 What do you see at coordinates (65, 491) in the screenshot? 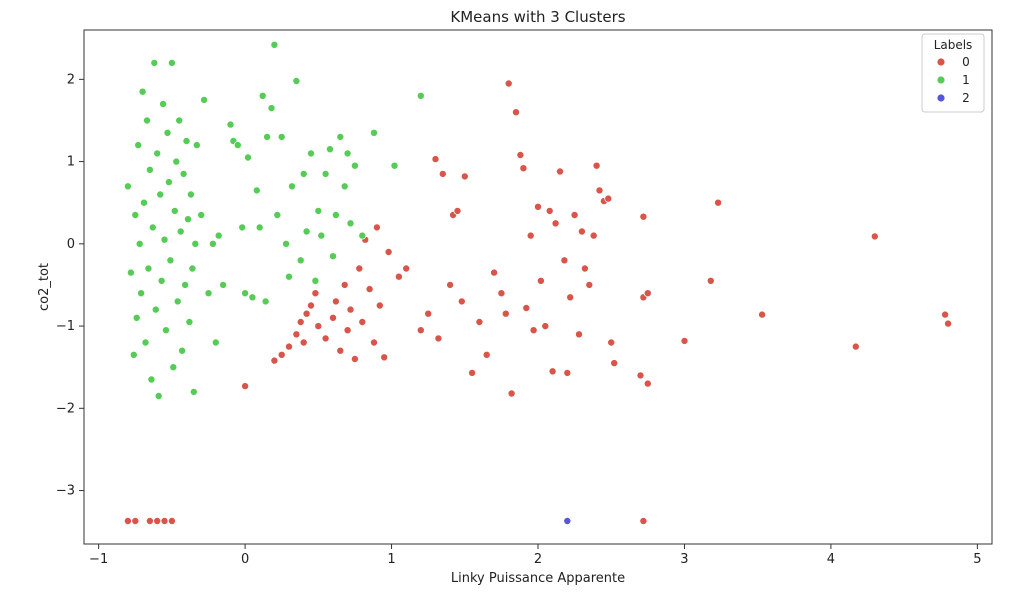
I see `y-tick-label: −3` at bounding box center [65, 491].